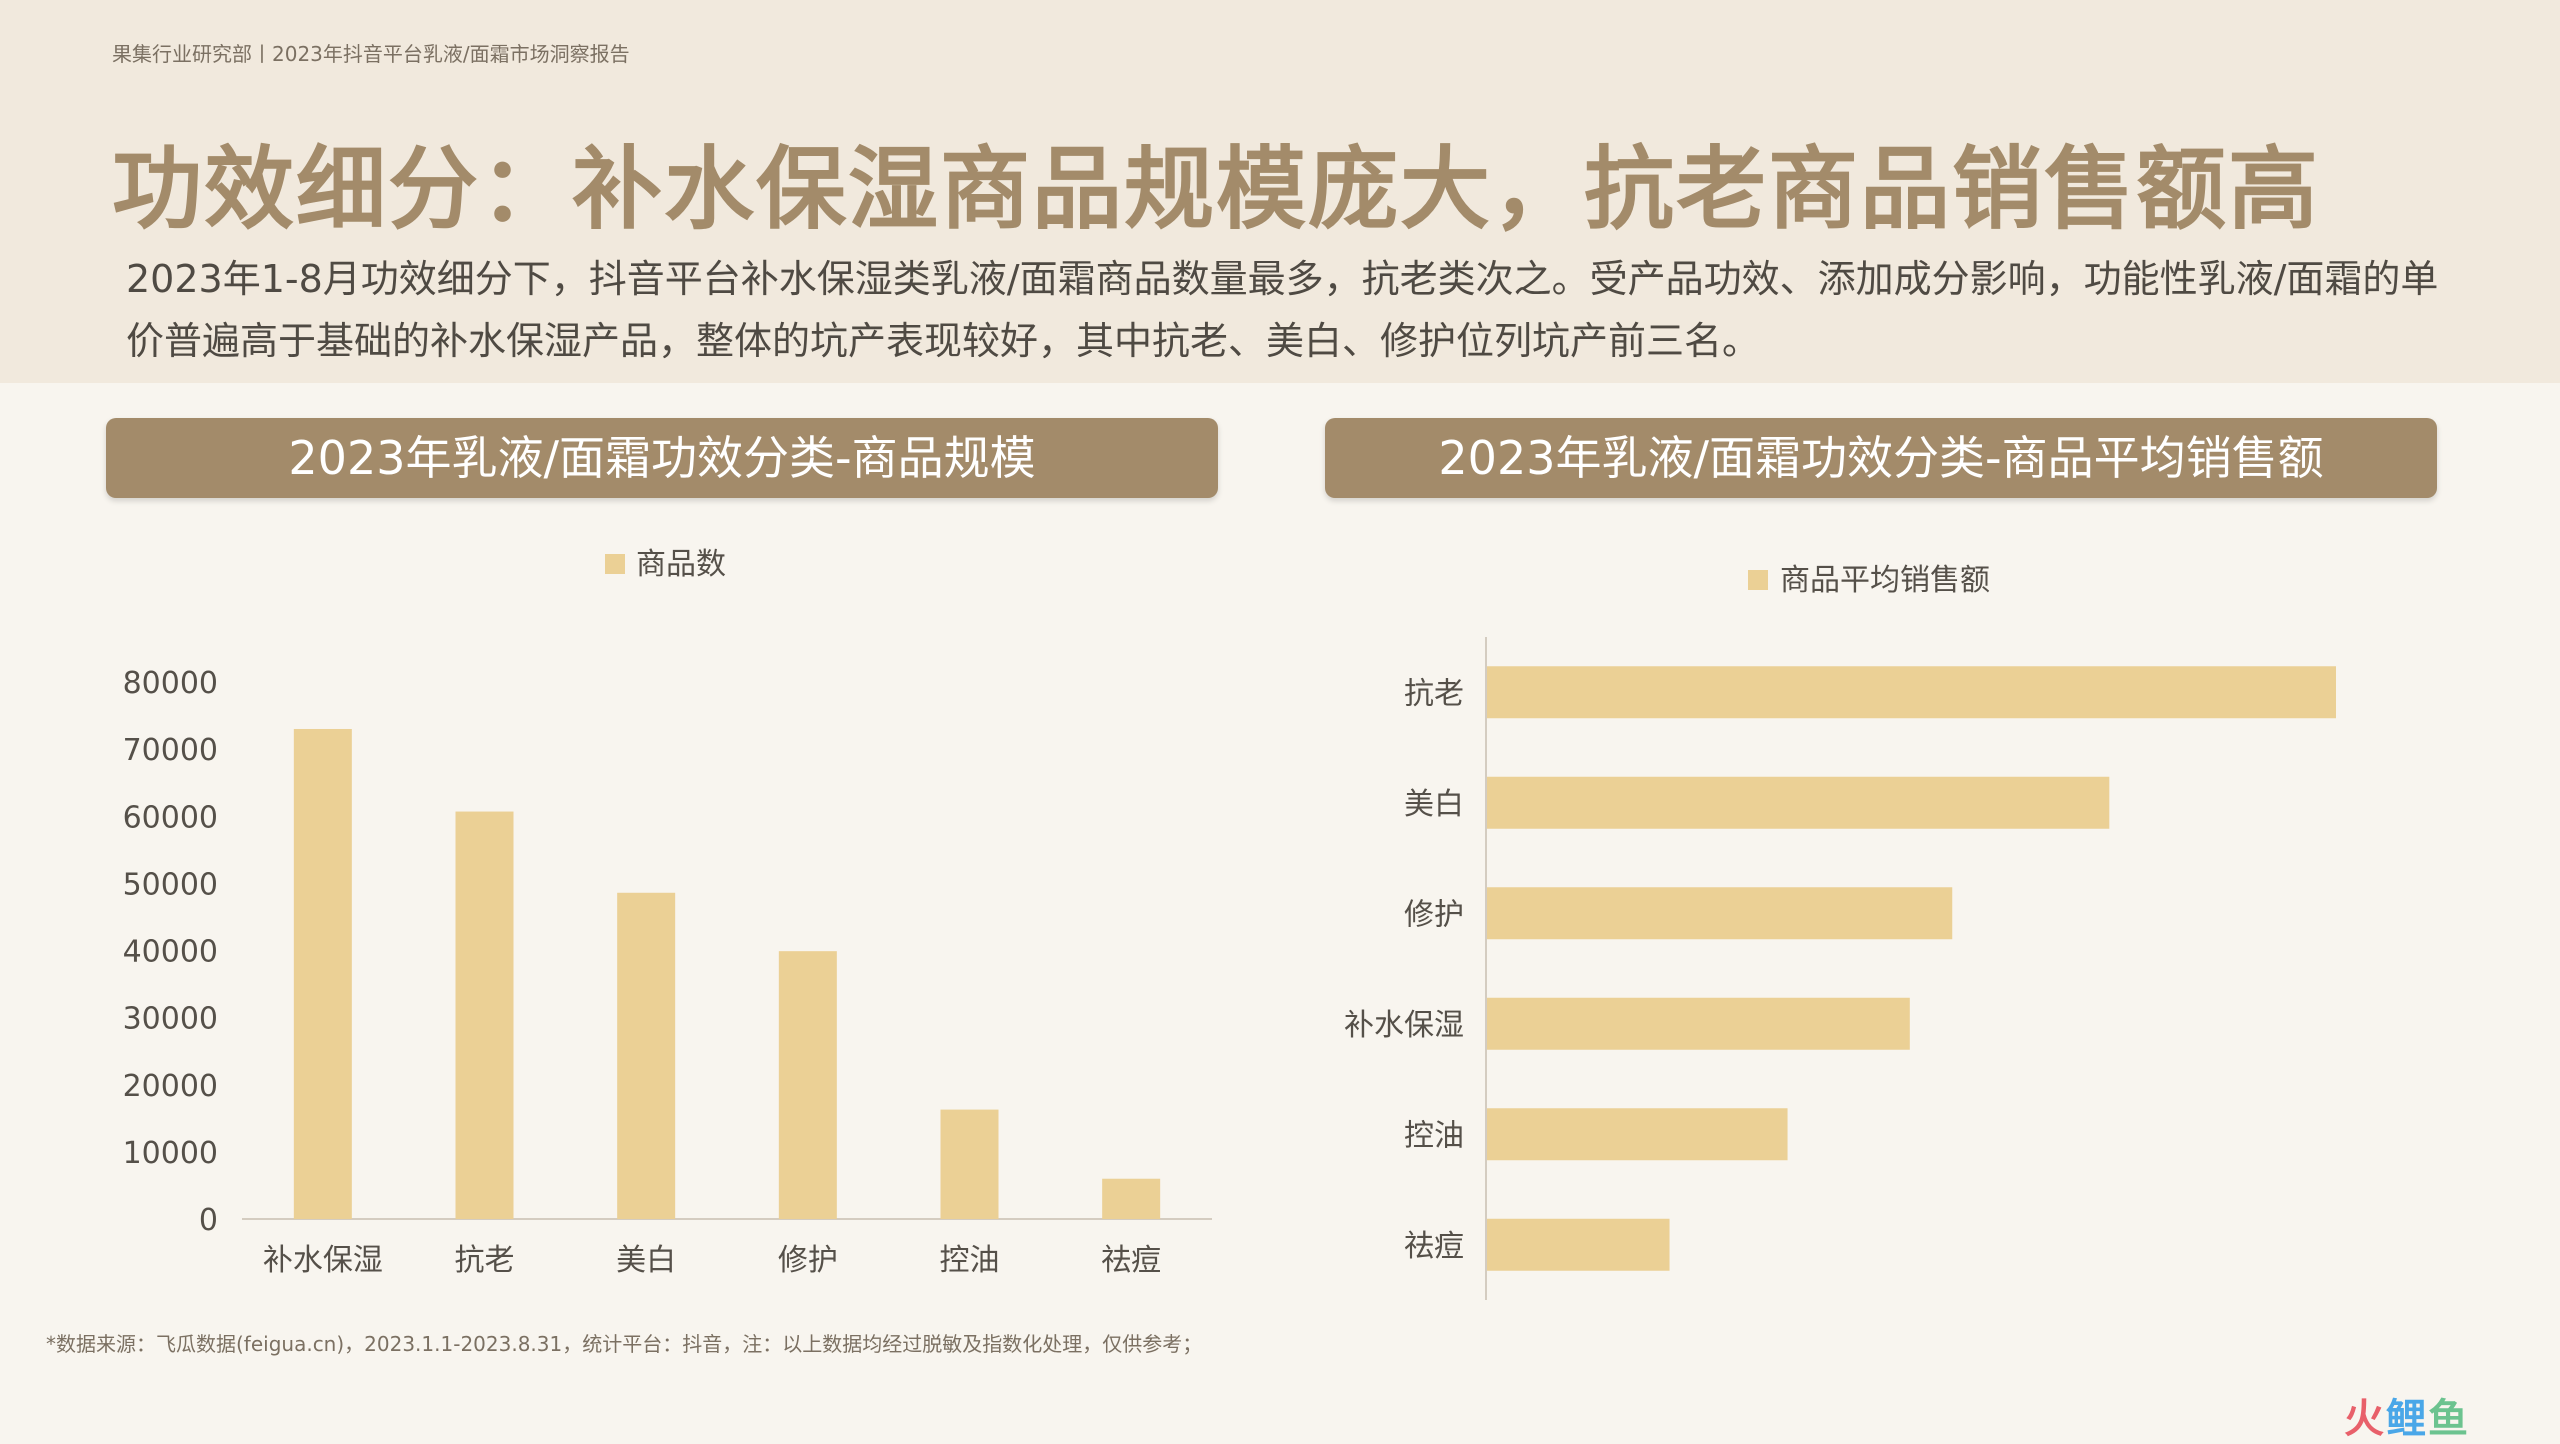 The image size is (2560, 1444). I want to click on y-tick-label: 0, so click(208, 1220).